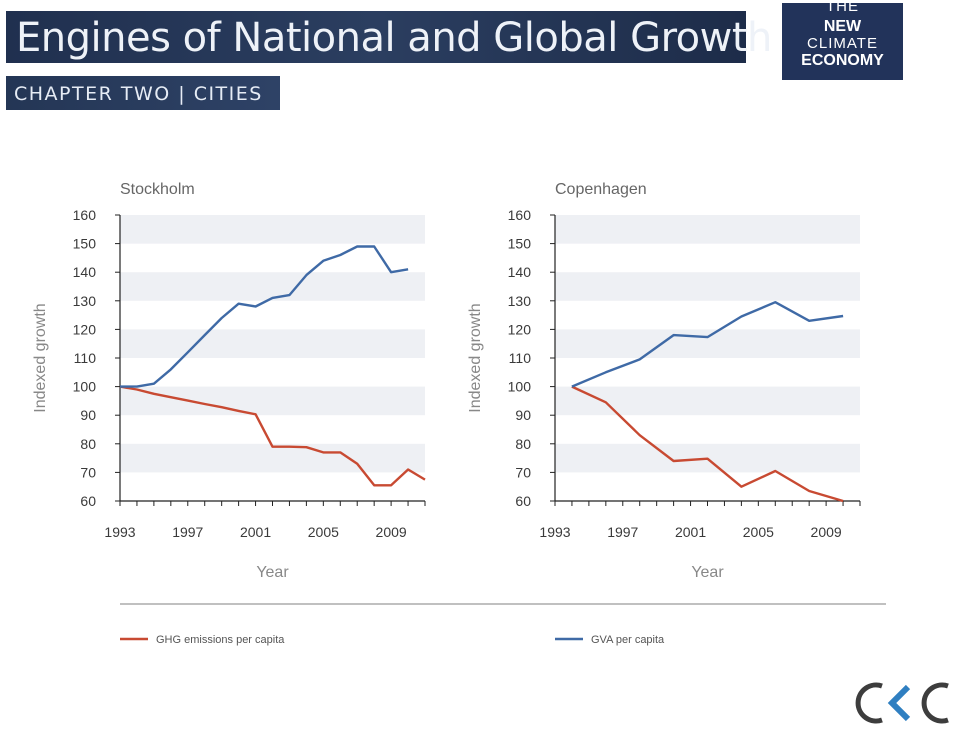 Image resolution: width=960 pixels, height=729 pixels. Describe the element at coordinates (138, 94) in the screenshot. I see `chapter-label: CHAPTER TWO | CITIES` at that location.